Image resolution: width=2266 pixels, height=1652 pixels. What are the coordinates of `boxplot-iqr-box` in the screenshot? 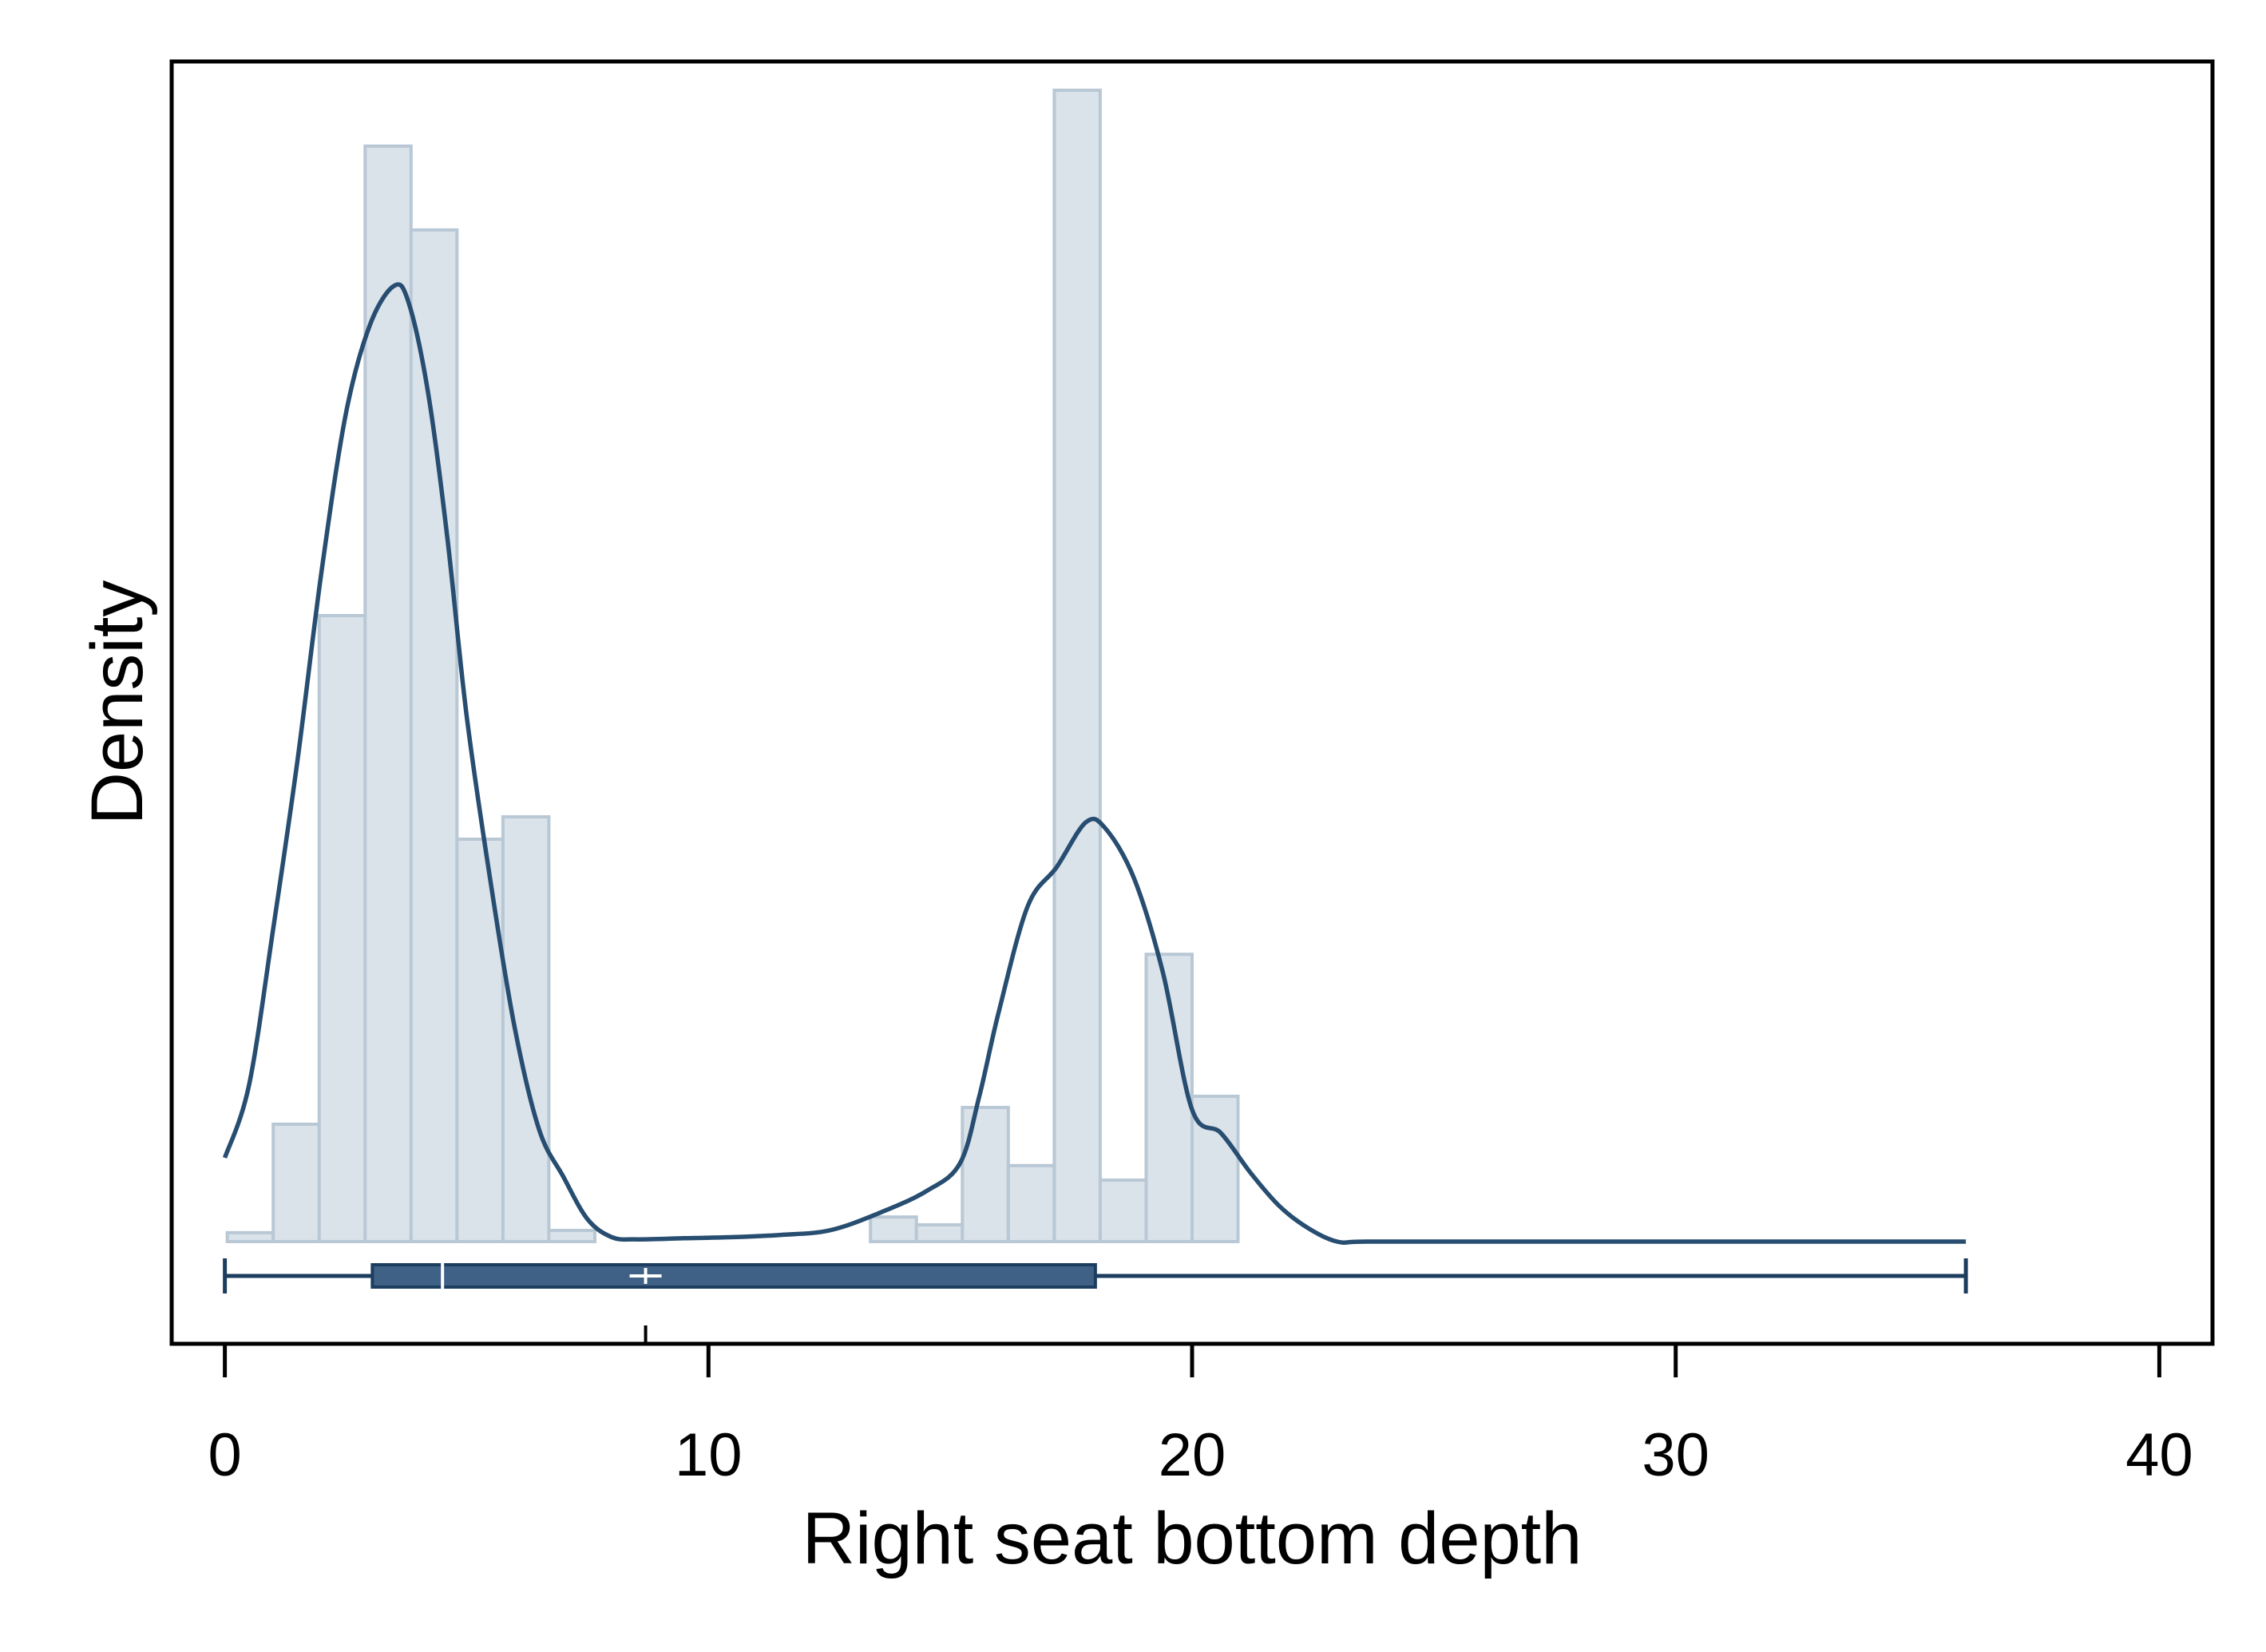 It's located at (733, 1276).